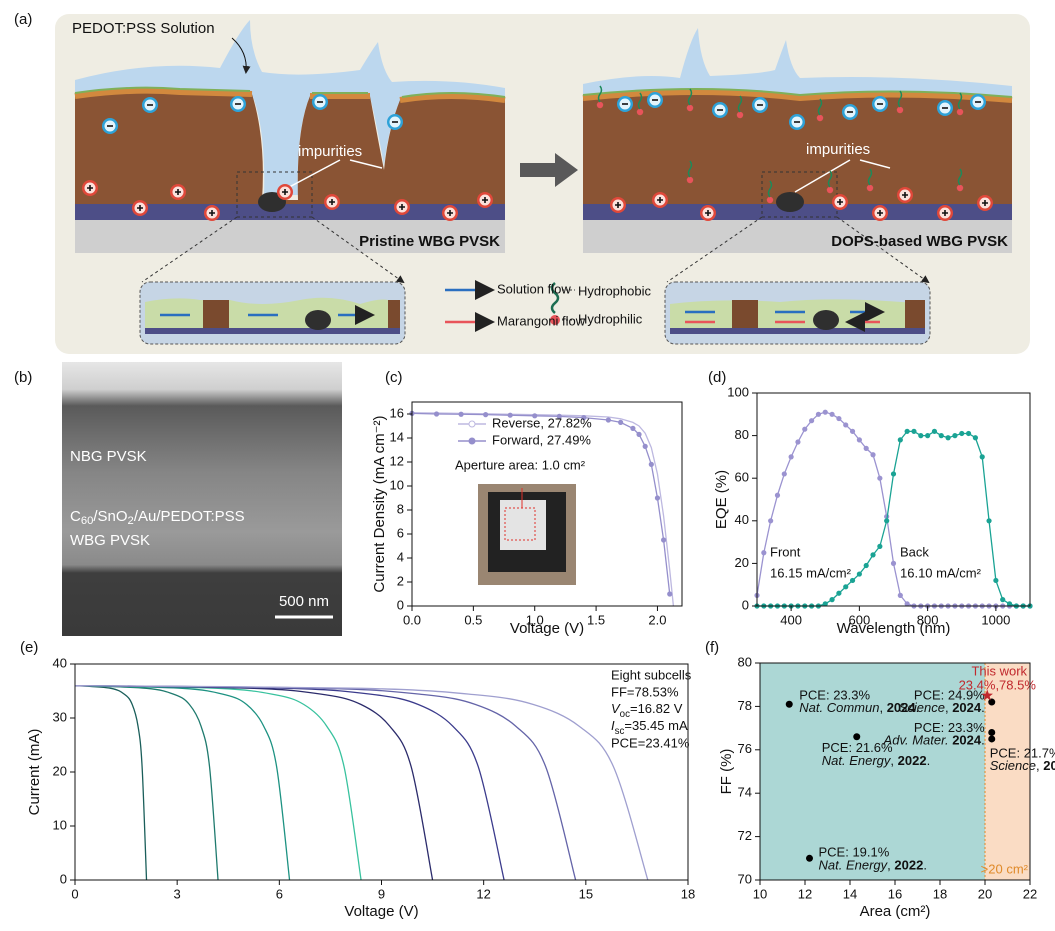 The height and width of the screenshot is (931, 1055). What do you see at coordinates (900, 110) in the screenshot?
I see `surfactant-head` at bounding box center [900, 110].